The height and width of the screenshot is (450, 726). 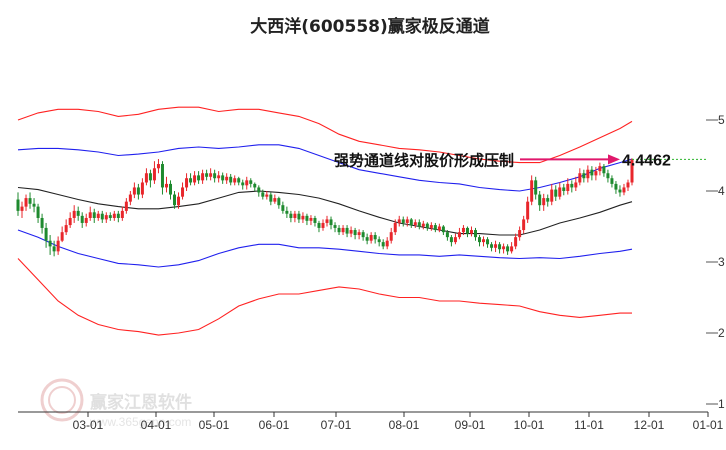 I want to click on x-tick-label: 08-01, so click(x=404, y=425).